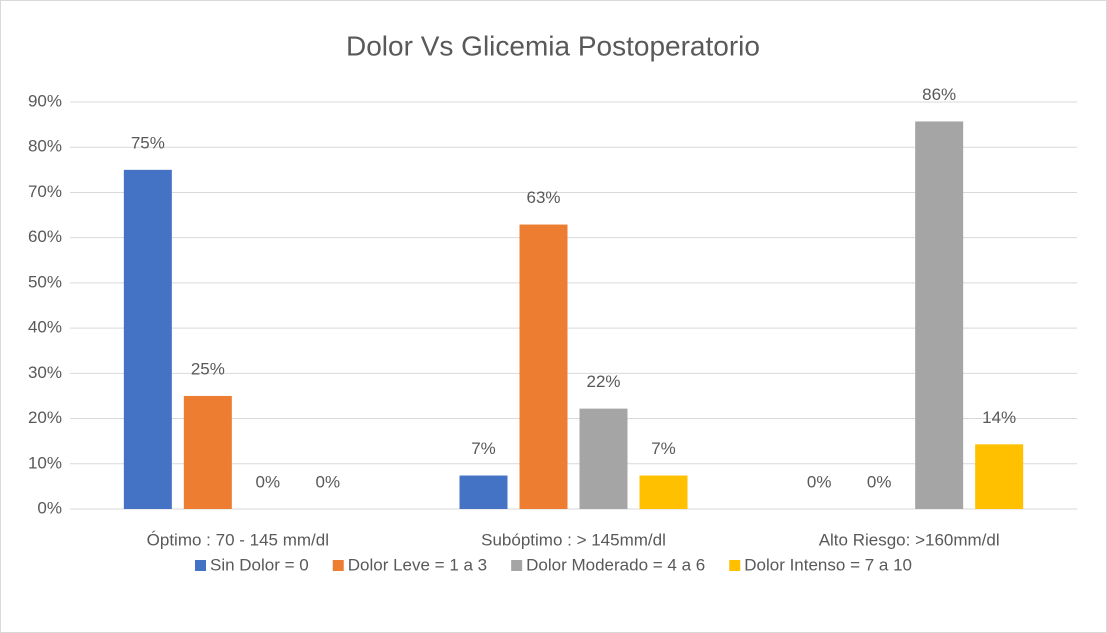 This screenshot has height=633, width=1107. Describe the element at coordinates (553, 45) in the screenshot. I see `chart-title: Dolor Vs Glicemia Postoperatorio` at that location.